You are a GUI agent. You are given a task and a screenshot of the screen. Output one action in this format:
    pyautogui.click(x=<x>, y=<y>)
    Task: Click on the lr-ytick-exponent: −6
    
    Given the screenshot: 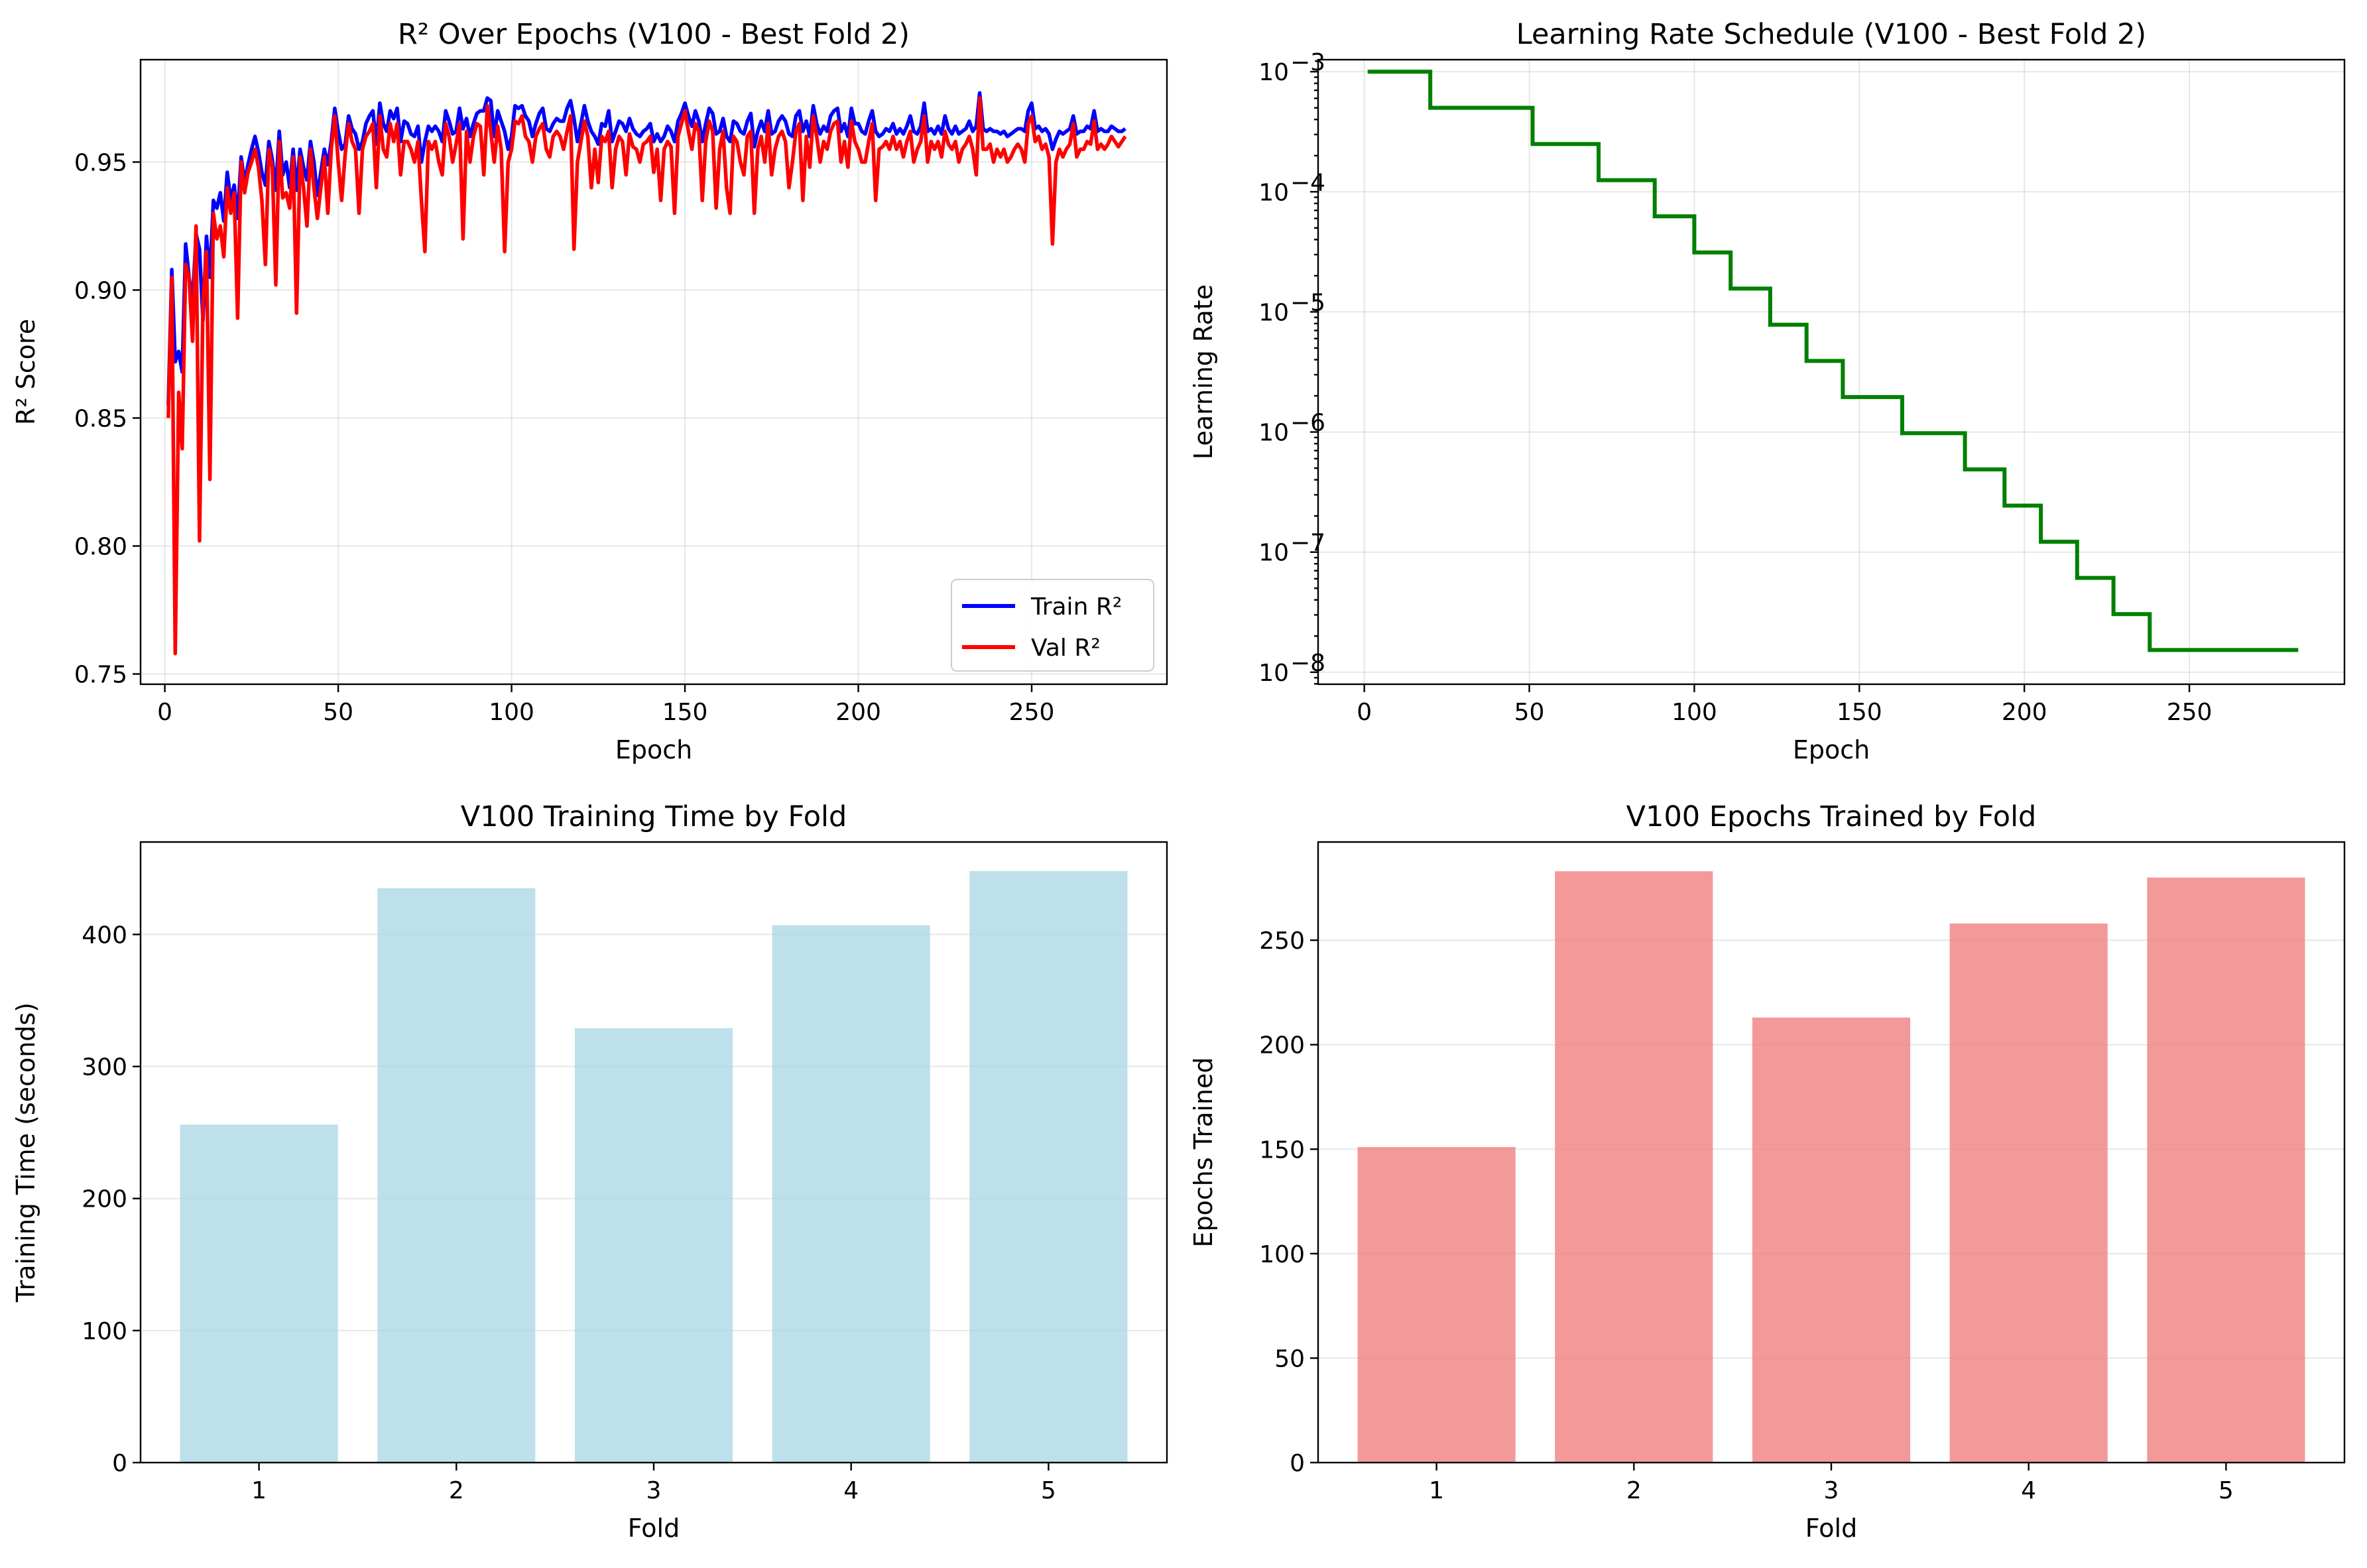 What is the action you would take?
    pyautogui.click(x=1307, y=423)
    